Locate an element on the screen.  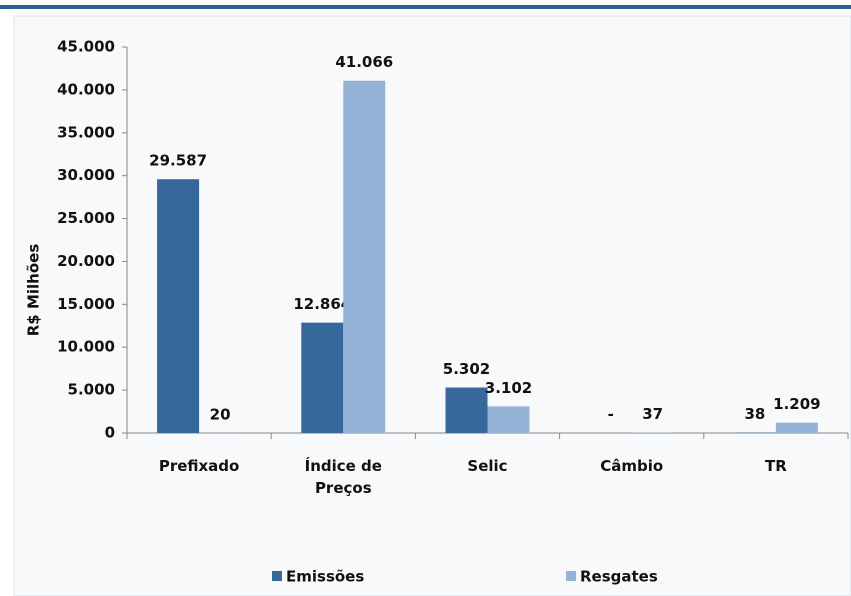
y-tick-label: 35.000 is located at coordinates (86, 132).